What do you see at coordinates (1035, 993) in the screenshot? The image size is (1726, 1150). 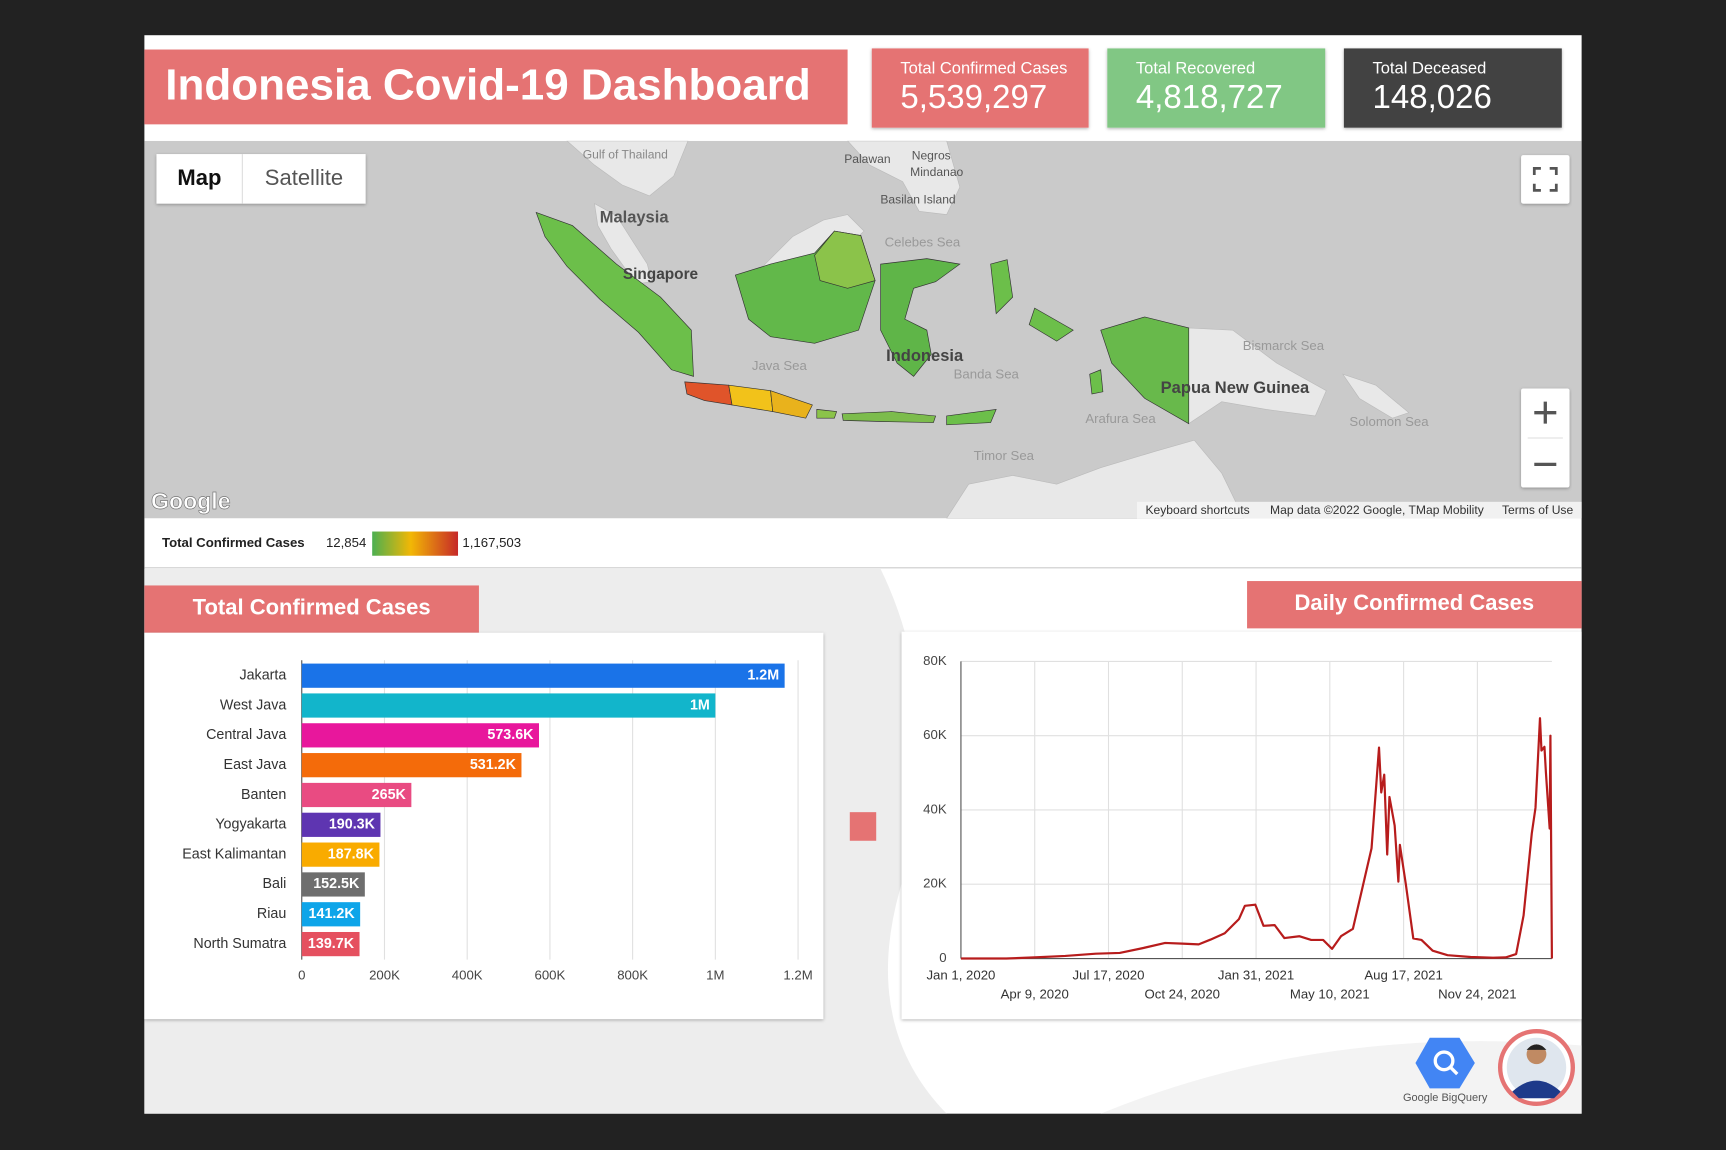 I see `x-tick-label: Apr 9, 2020` at bounding box center [1035, 993].